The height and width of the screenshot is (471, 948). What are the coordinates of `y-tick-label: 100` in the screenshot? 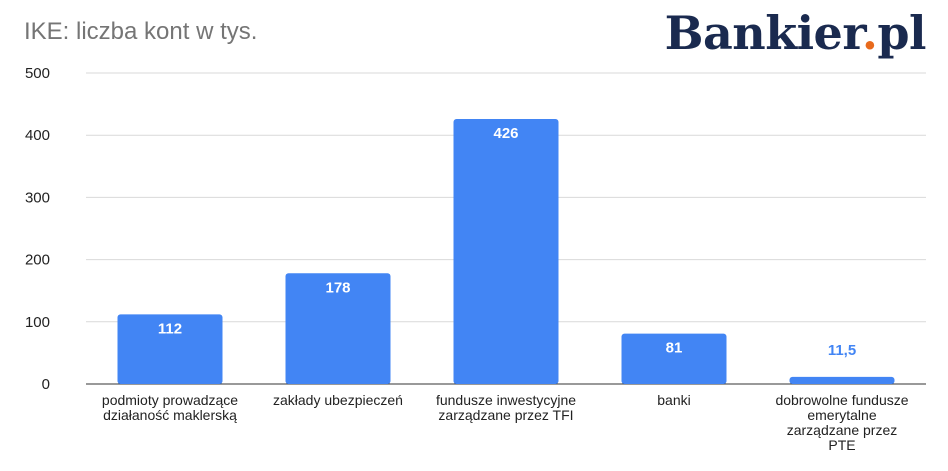 It's located at (37, 322).